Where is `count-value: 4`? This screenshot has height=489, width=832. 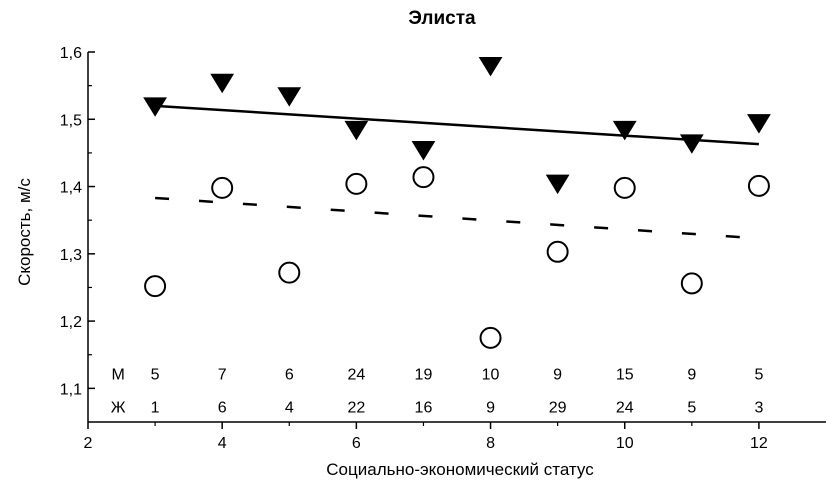
count-value: 4 is located at coordinates (289, 408).